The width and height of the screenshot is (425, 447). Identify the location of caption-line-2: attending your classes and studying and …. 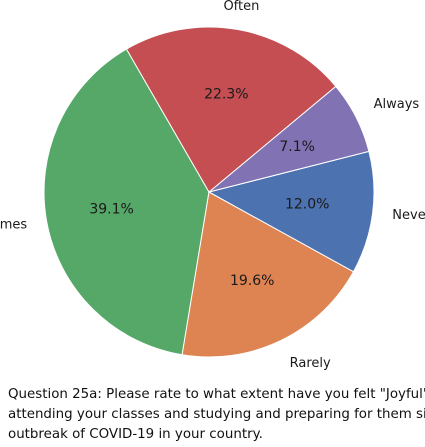
(216, 414).